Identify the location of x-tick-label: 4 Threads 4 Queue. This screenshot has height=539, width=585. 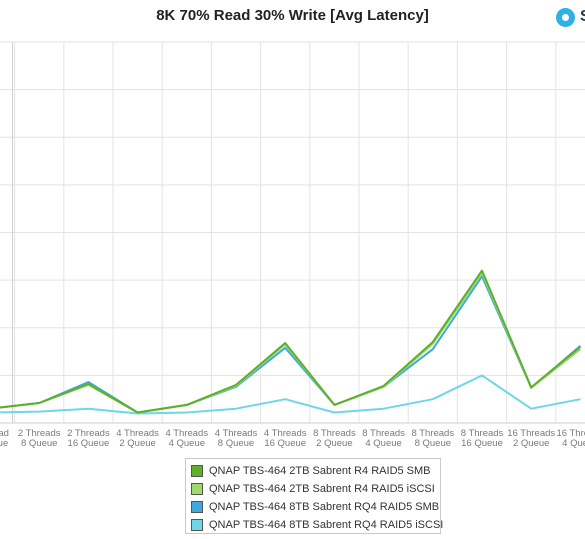
(186, 438).